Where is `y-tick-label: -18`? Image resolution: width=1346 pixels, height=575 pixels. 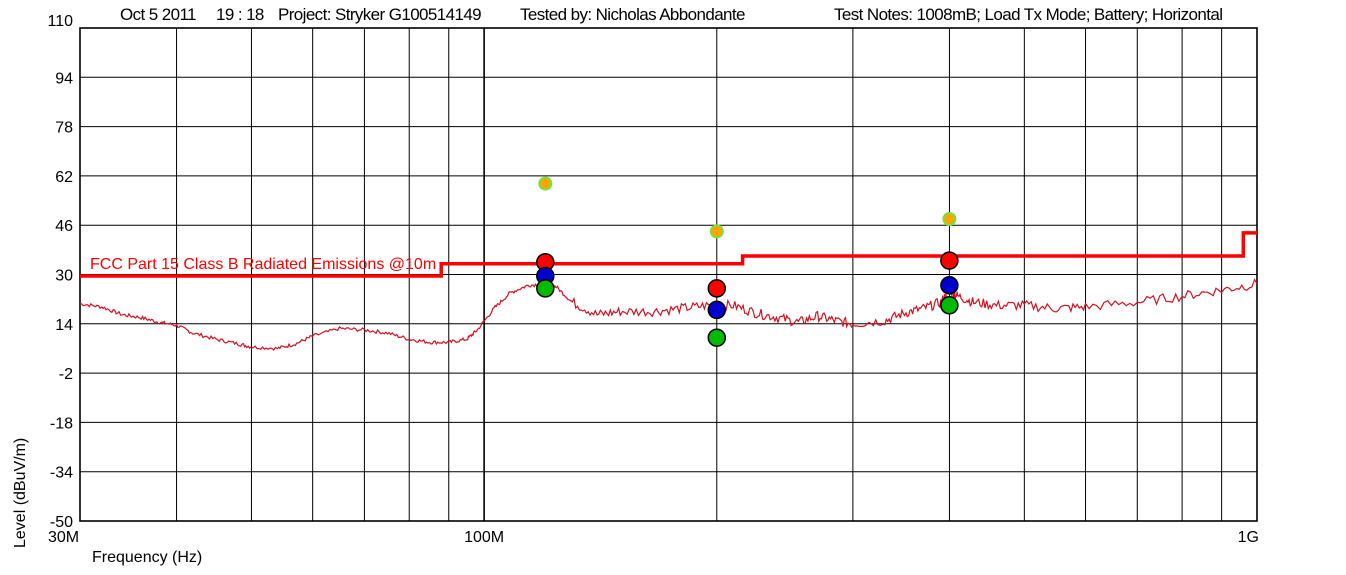 y-tick-label: -18 is located at coordinates (61, 423).